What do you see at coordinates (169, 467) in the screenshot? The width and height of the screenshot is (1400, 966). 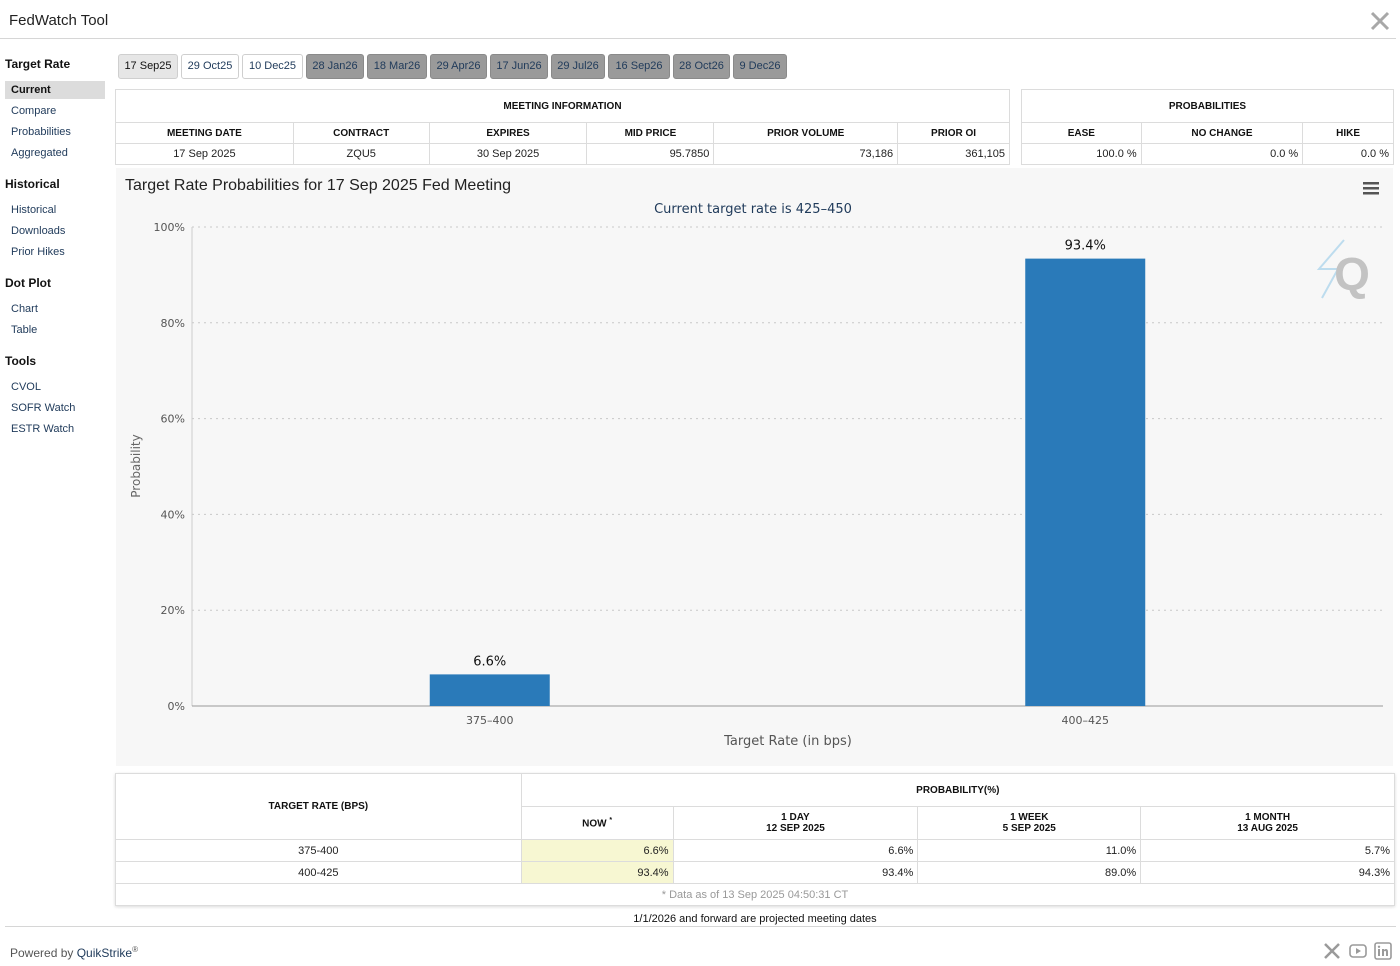 I see `y-axis: 0% 20% 40% 60% 80% 100%` at bounding box center [169, 467].